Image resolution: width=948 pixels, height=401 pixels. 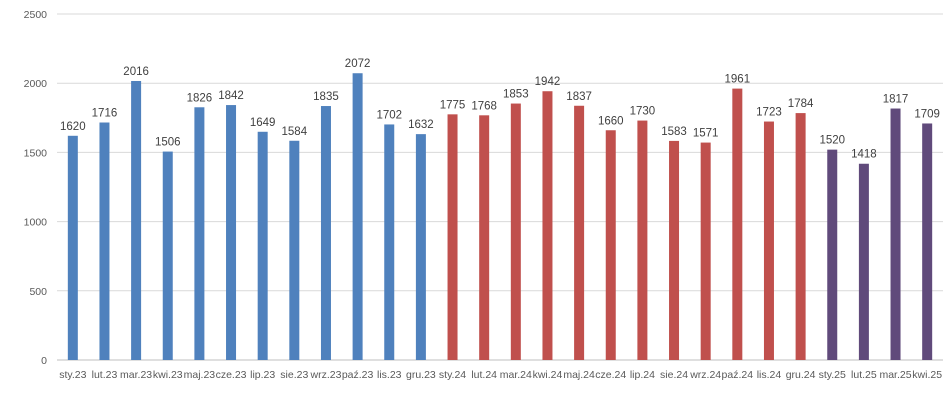 I want to click on y-tick-label: 1000, so click(x=36, y=223).